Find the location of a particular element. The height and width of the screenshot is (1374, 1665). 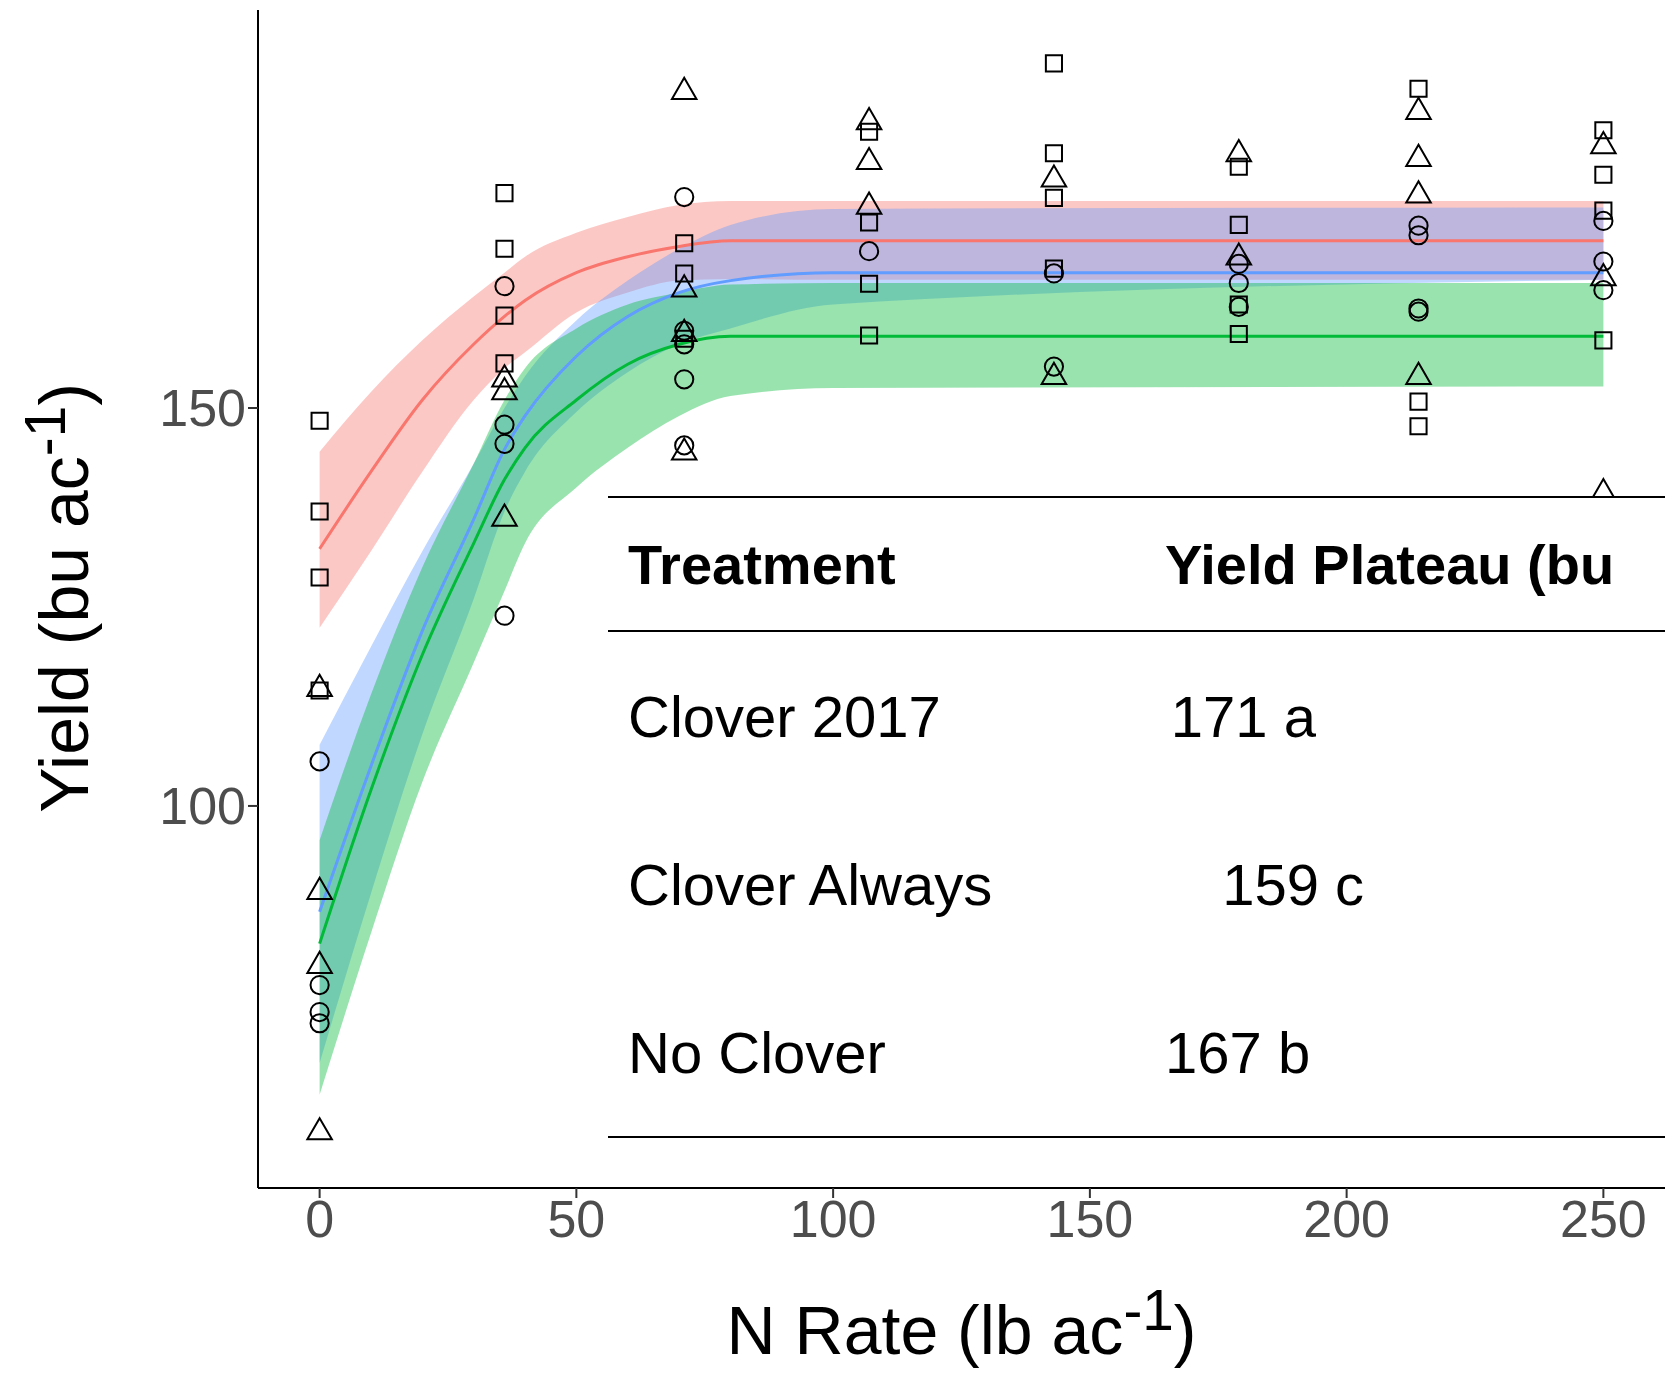

annotation: 167 b is located at coordinates (1238, 1052).